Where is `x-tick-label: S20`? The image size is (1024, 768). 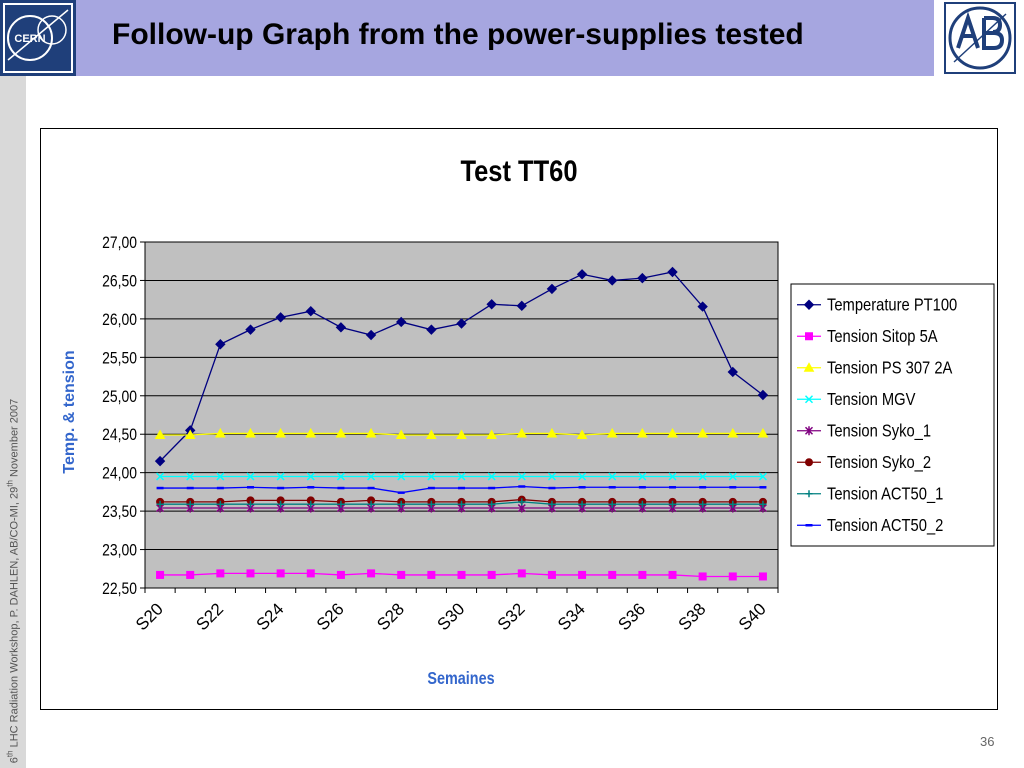 x-tick-label: S20 is located at coordinates (149, 616).